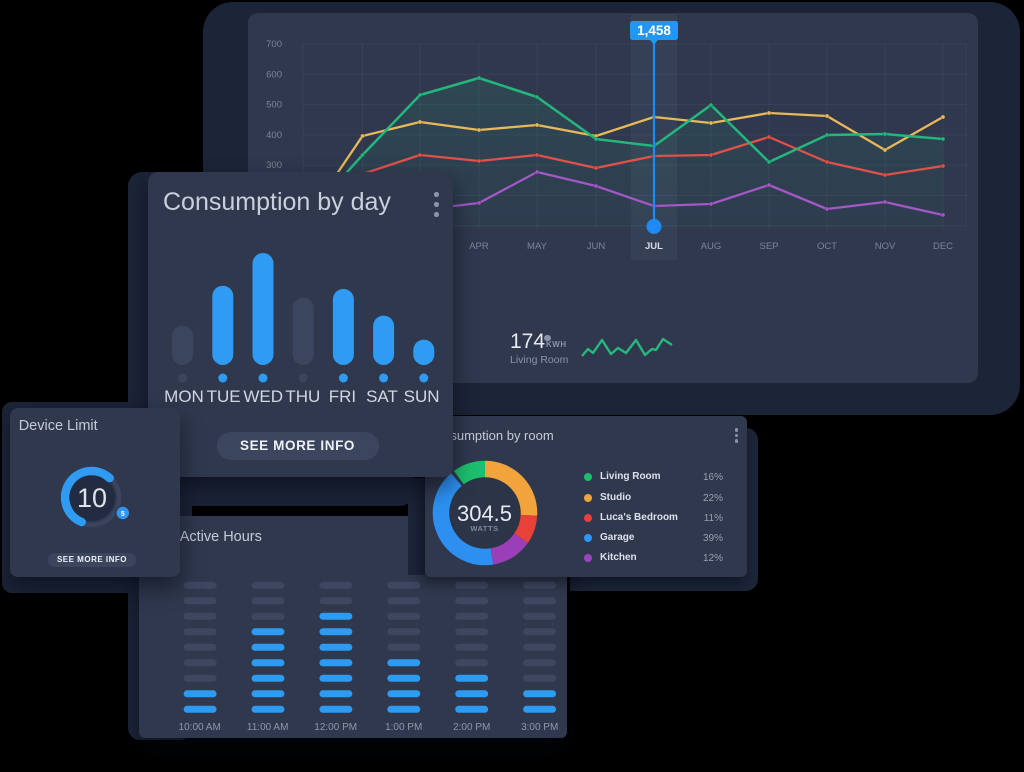 The height and width of the screenshot is (772, 1024). I want to click on svg-text: OCT, so click(827, 246).